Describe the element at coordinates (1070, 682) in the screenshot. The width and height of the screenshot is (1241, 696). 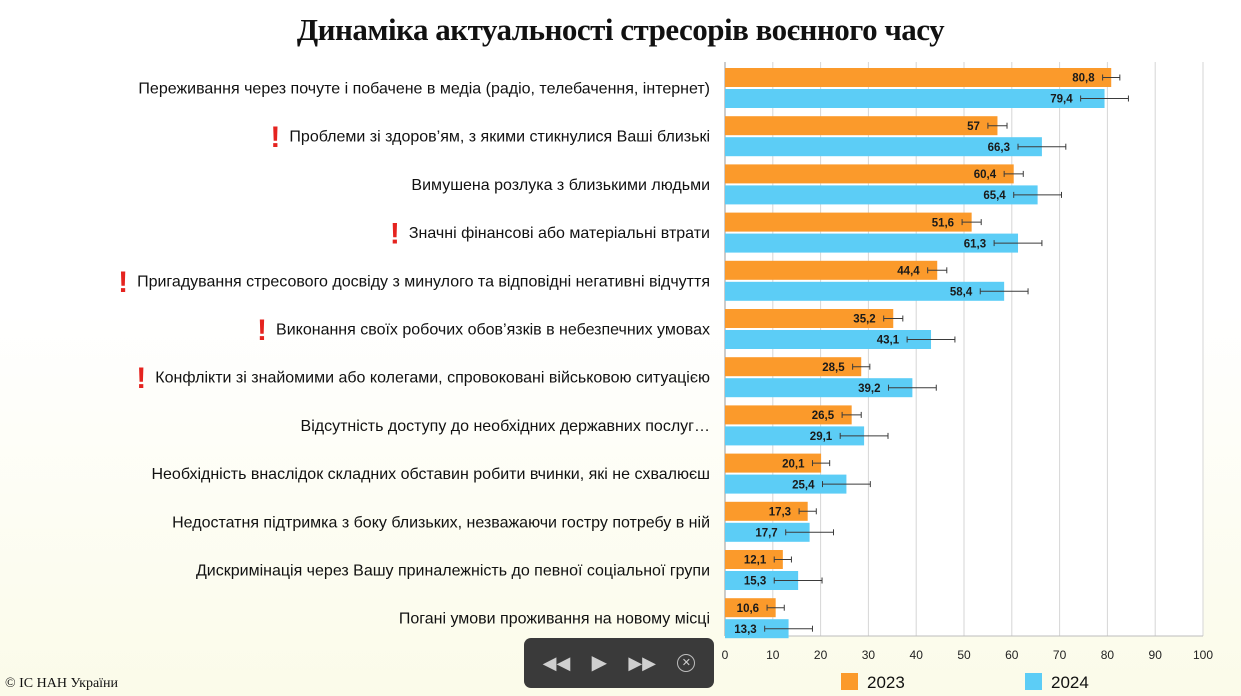
I see `legend-label-2024: 2024` at that location.